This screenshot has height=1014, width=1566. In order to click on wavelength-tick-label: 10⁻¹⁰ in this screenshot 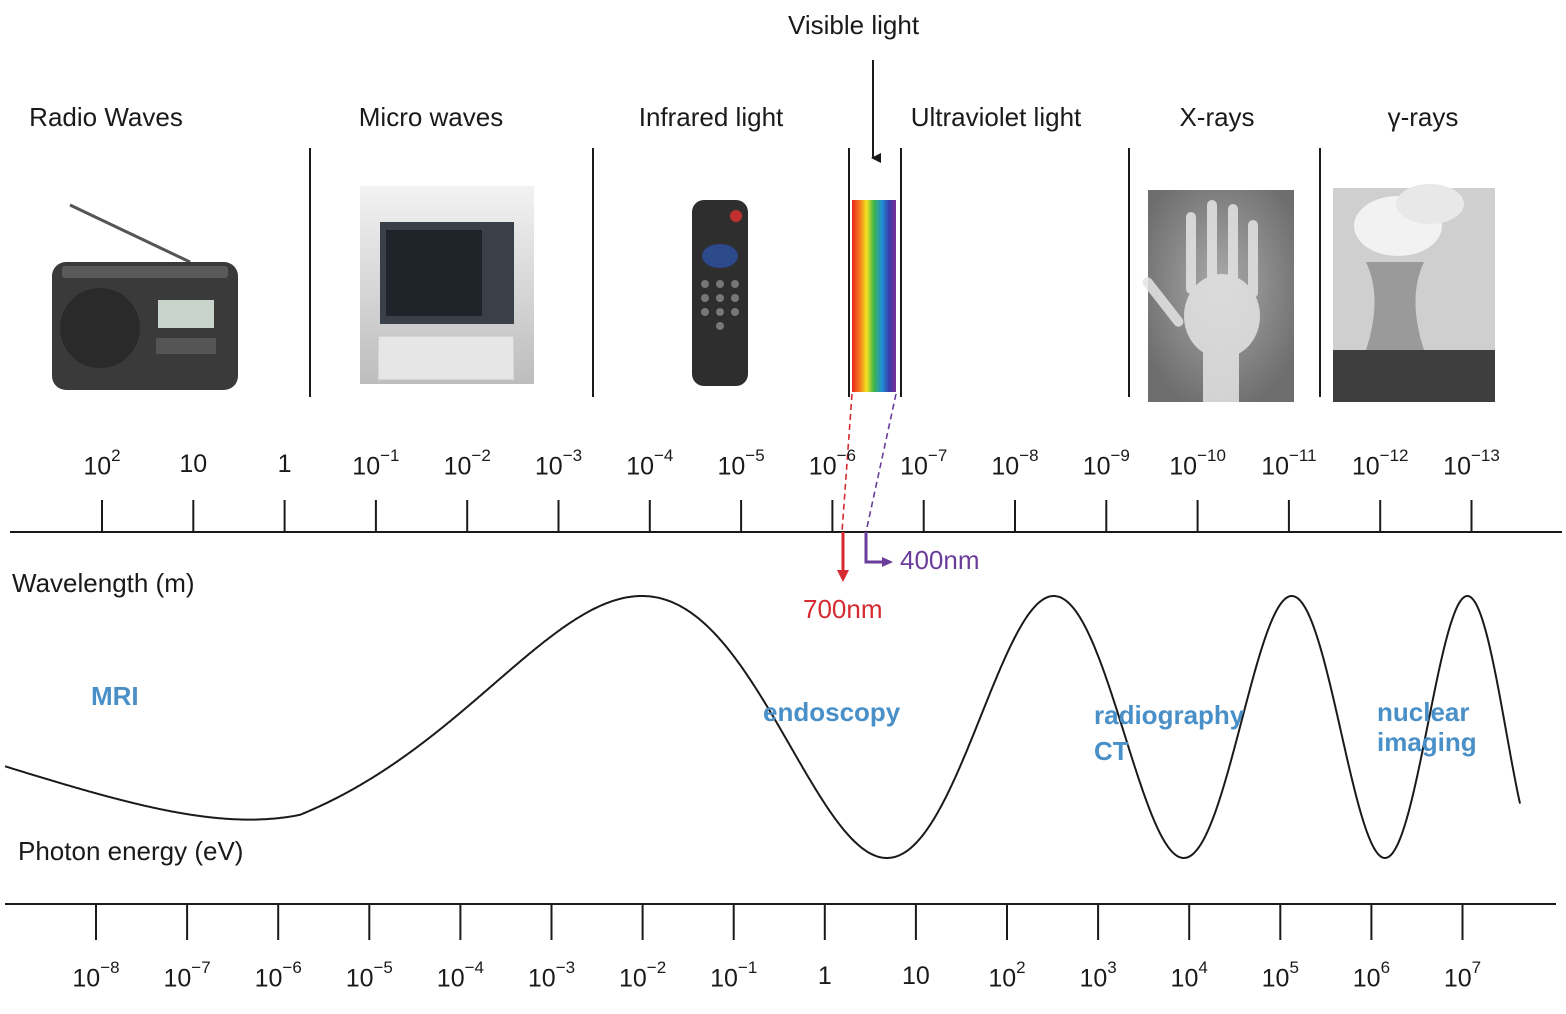, I will do `click(1197, 463)`.